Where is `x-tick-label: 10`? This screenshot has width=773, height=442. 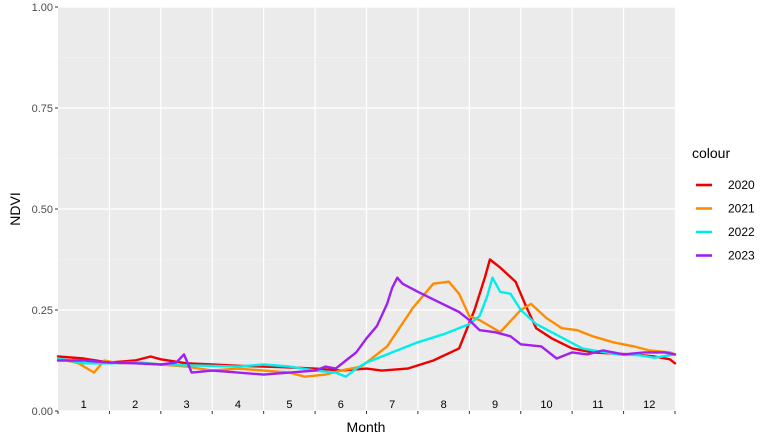 x-tick-label: 10 is located at coordinates (546, 405).